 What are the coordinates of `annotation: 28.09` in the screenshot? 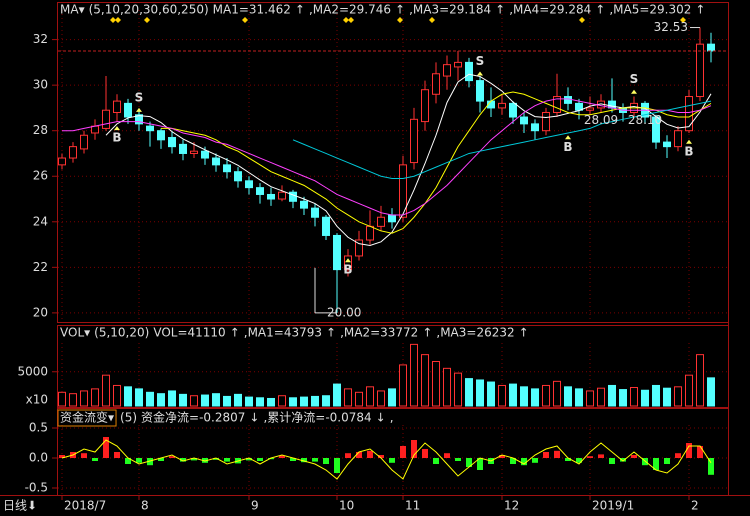 It's located at (601, 120).